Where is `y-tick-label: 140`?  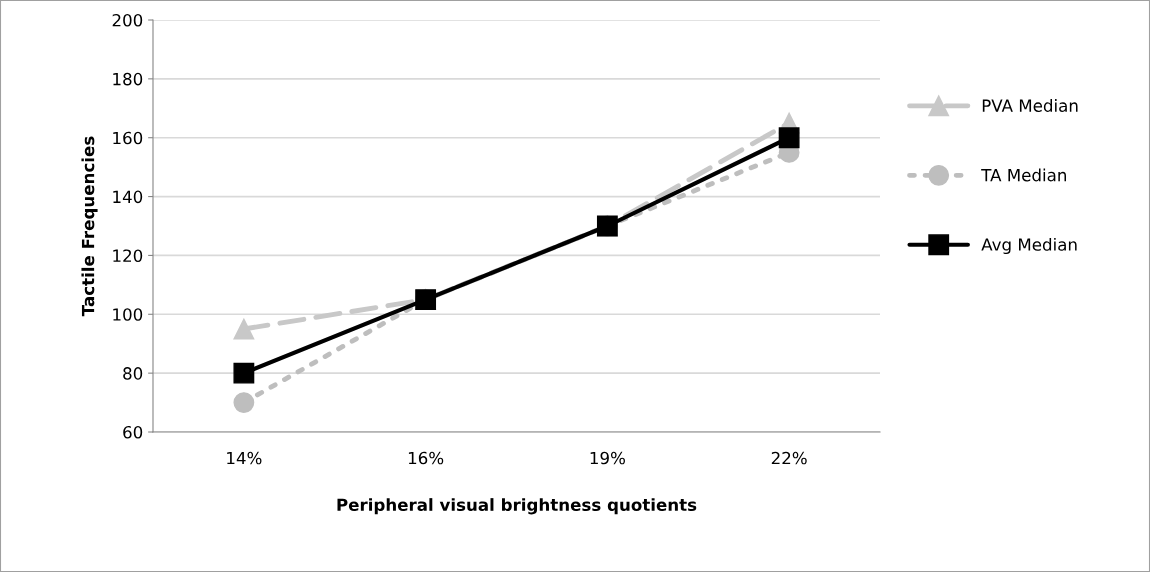 y-tick-label: 140 is located at coordinates (128, 197).